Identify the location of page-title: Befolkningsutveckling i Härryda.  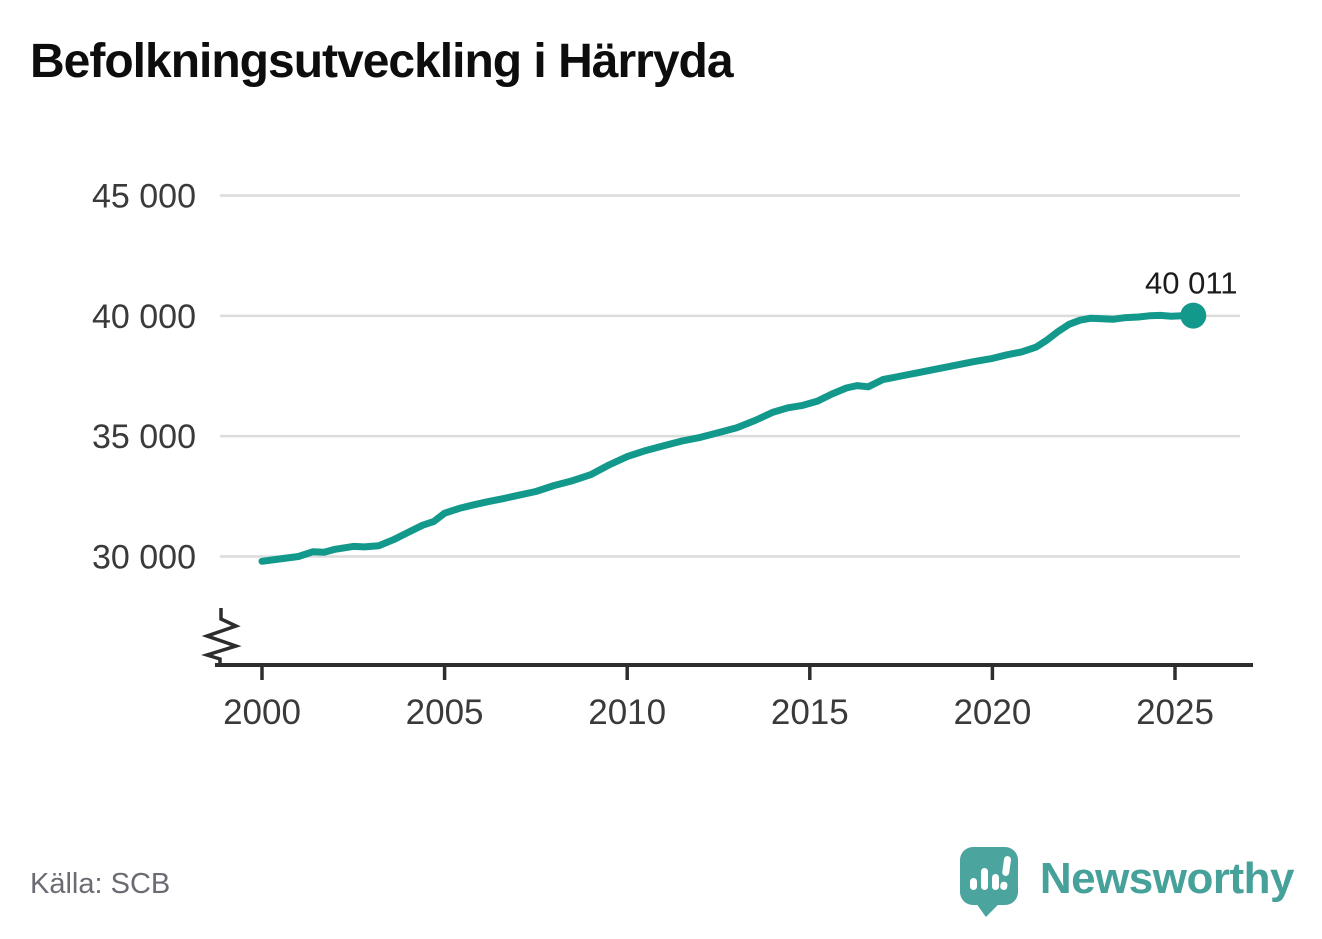
(382, 61).